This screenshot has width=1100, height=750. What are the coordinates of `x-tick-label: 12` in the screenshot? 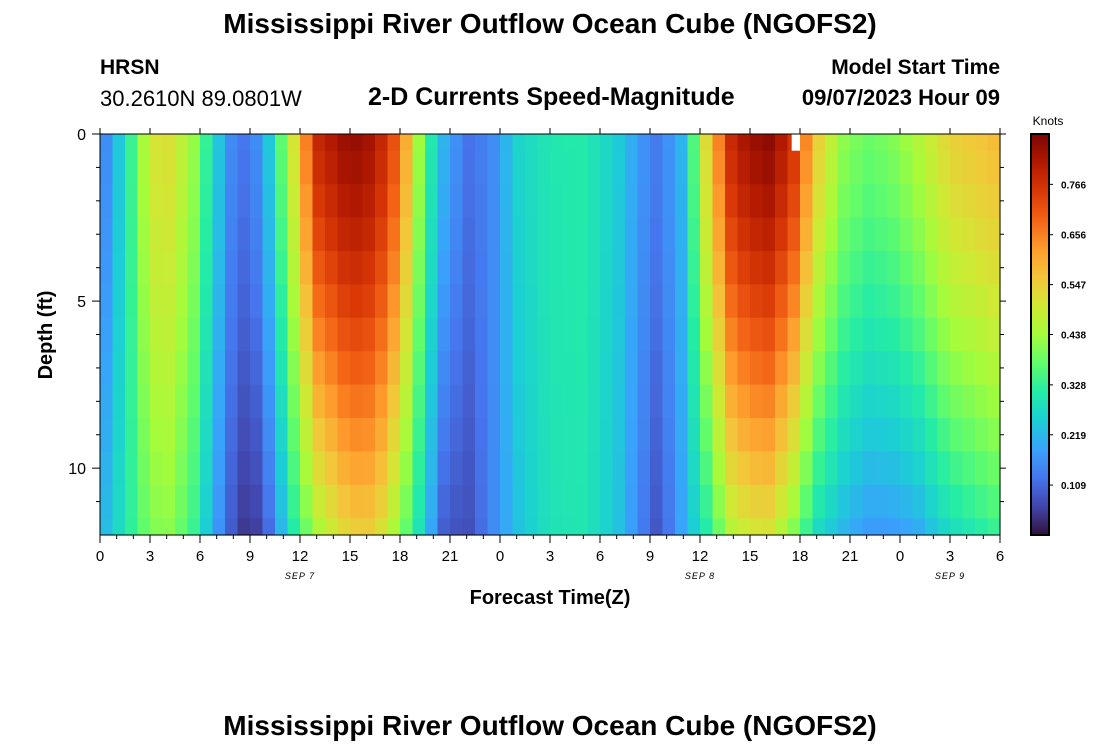 It's located at (300, 556).